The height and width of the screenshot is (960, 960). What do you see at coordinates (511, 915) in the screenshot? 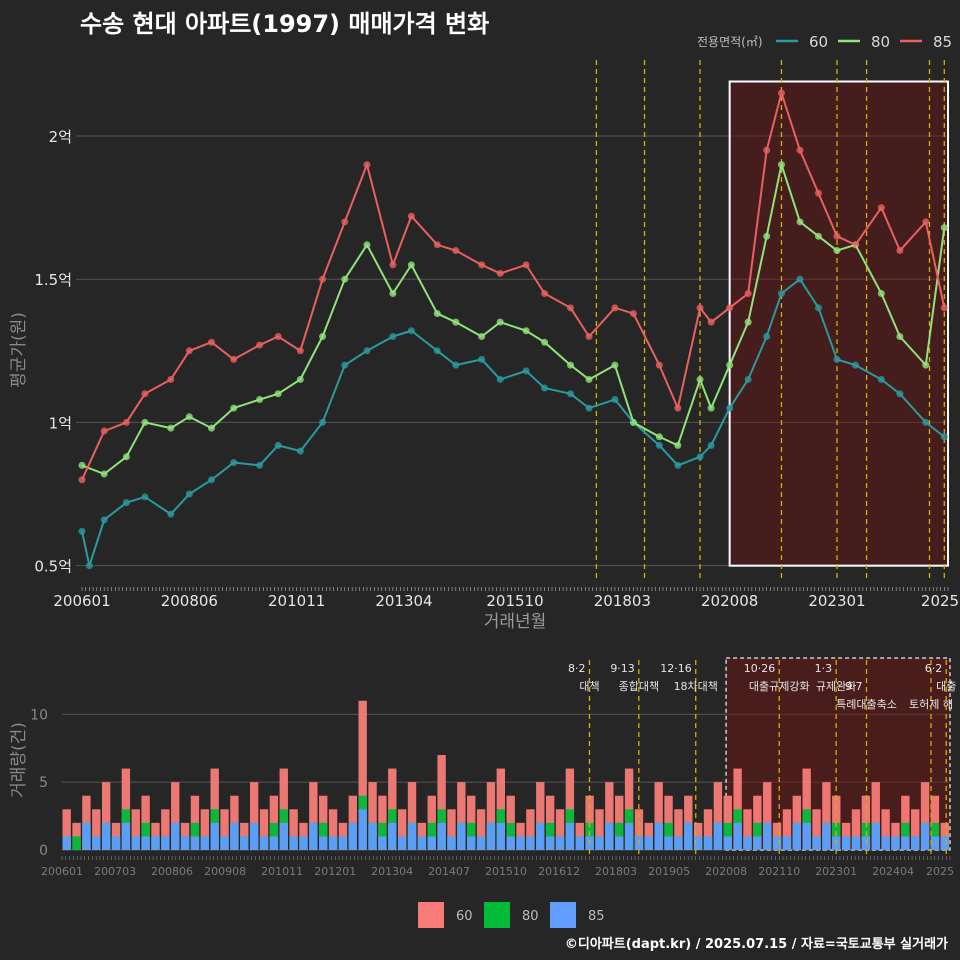
I see `bottom-legend: 60 80 85` at bounding box center [511, 915].